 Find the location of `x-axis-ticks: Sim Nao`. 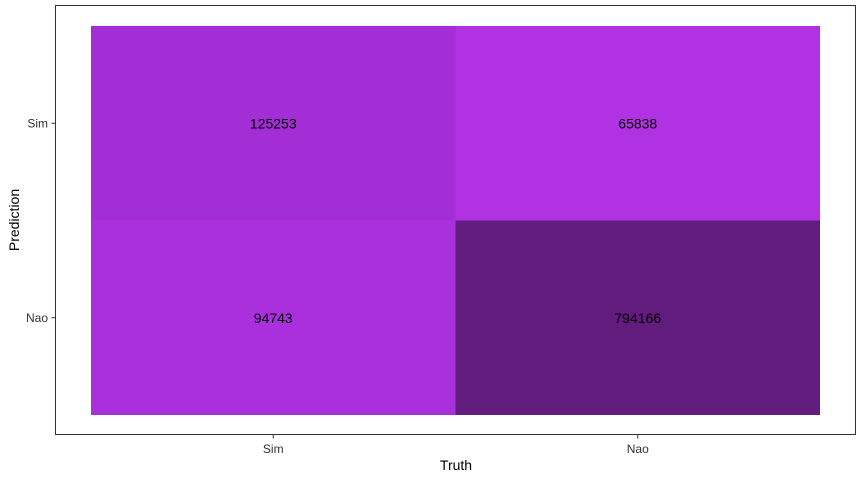

x-axis-ticks: Sim Nao is located at coordinates (456, 445).